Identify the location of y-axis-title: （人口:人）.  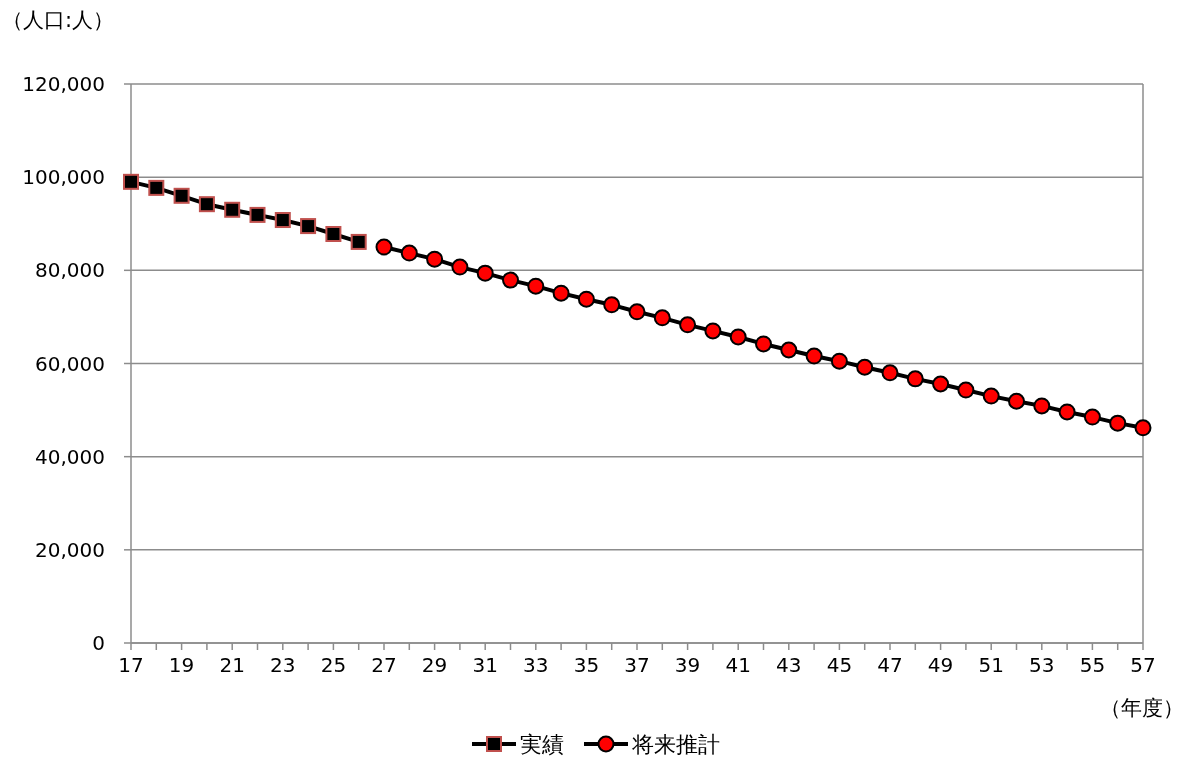
(58, 20).